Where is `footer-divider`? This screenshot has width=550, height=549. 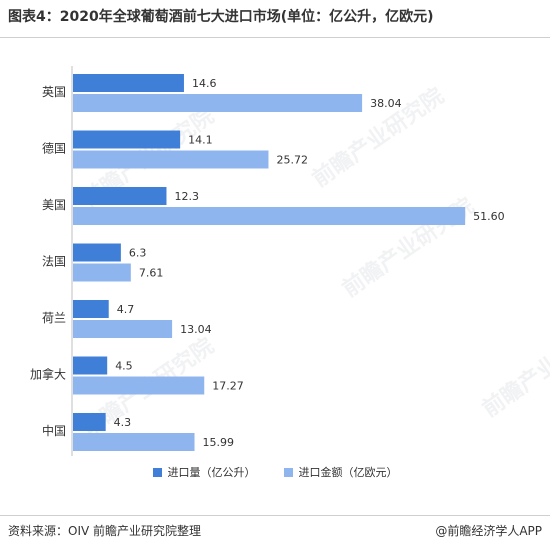
footer-divider is located at coordinates (275, 515).